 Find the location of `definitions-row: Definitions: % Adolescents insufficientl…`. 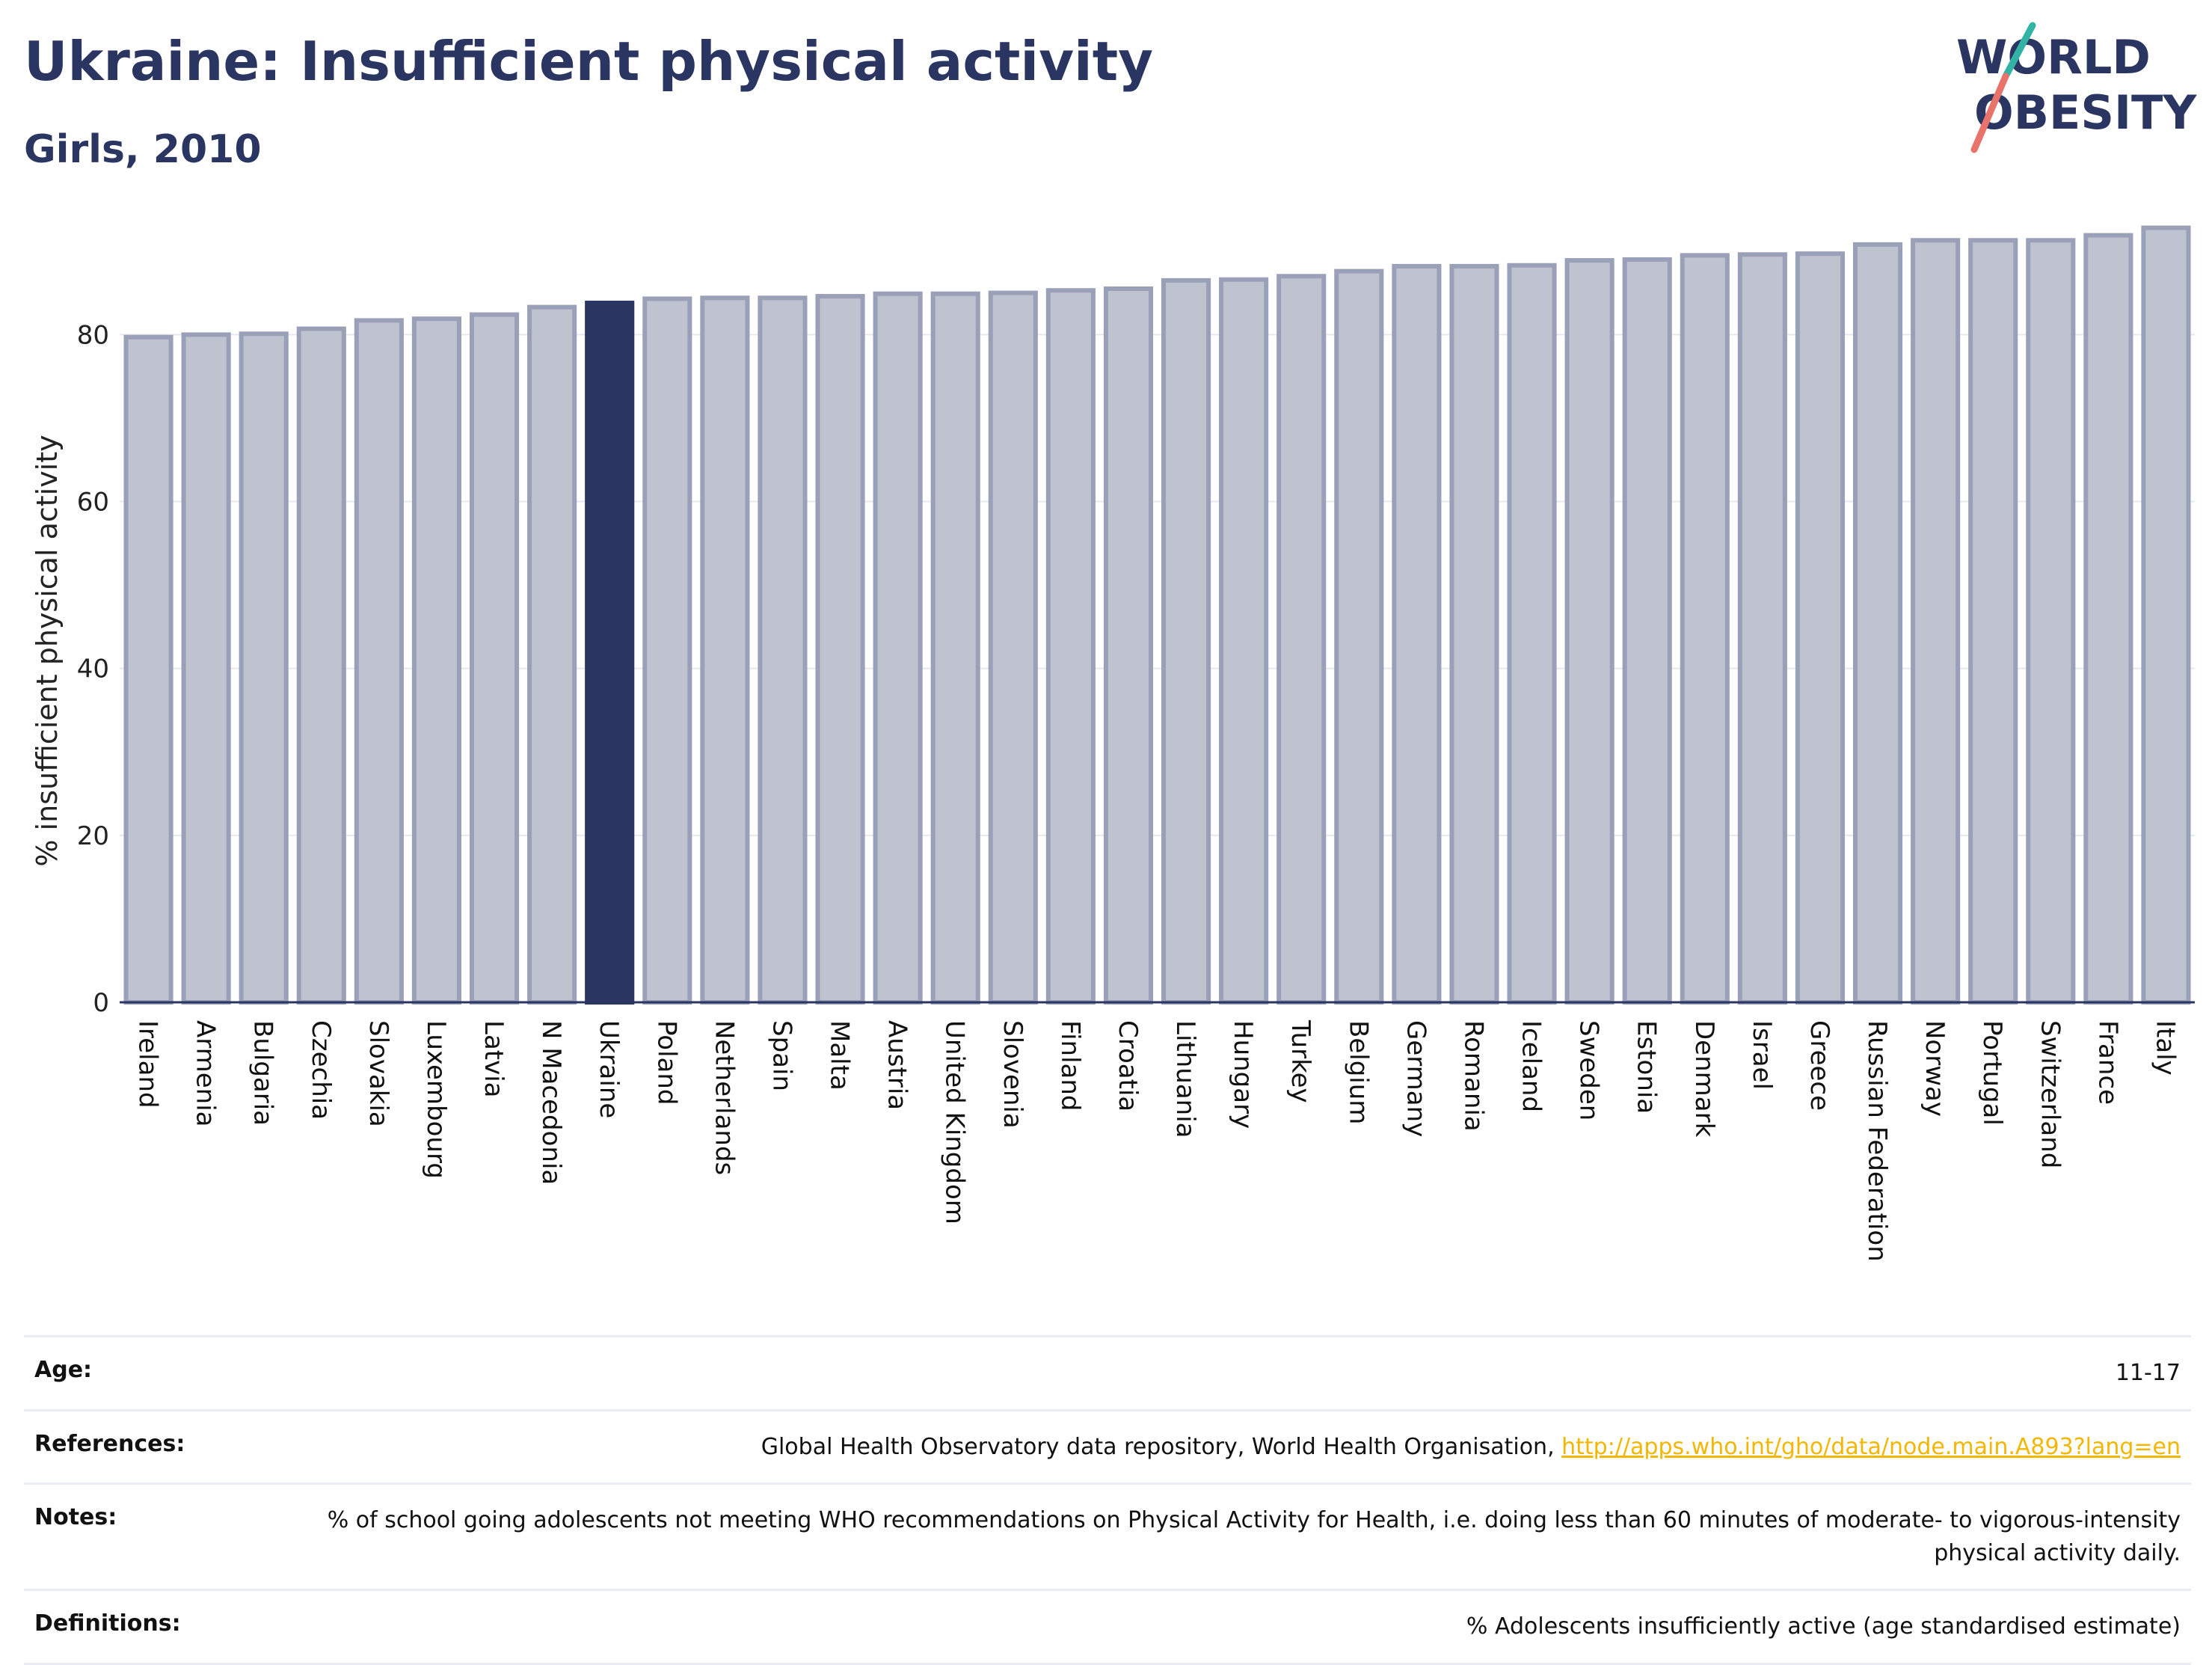

definitions-row: Definitions: % Adolescents insufficientl… is located at coordinates (1107, 1627).